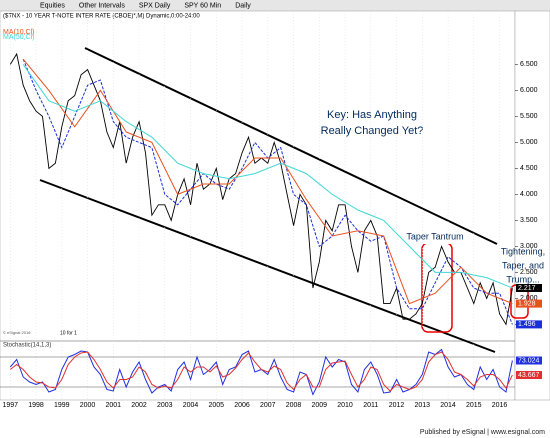  What do you see at coordinates (202, 5) in the screenshot?
I see `toolbar-item: SPY 60 Min` at bounding box center [202, 5].